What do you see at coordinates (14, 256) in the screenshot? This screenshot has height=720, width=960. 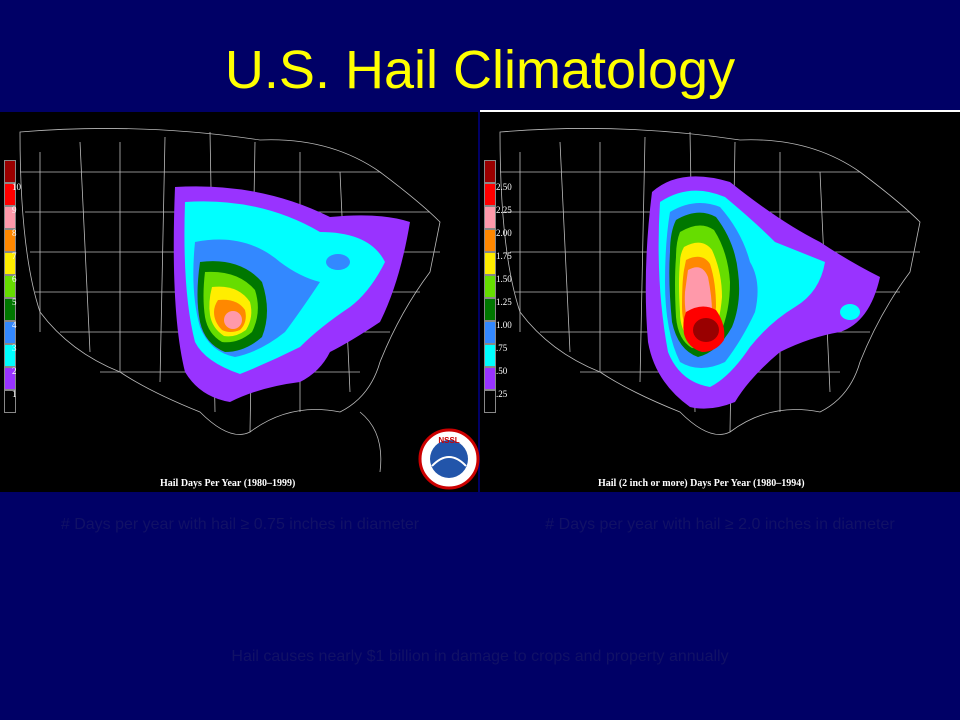 I see `legend-tick: 7` at bounding box center [14, 256].